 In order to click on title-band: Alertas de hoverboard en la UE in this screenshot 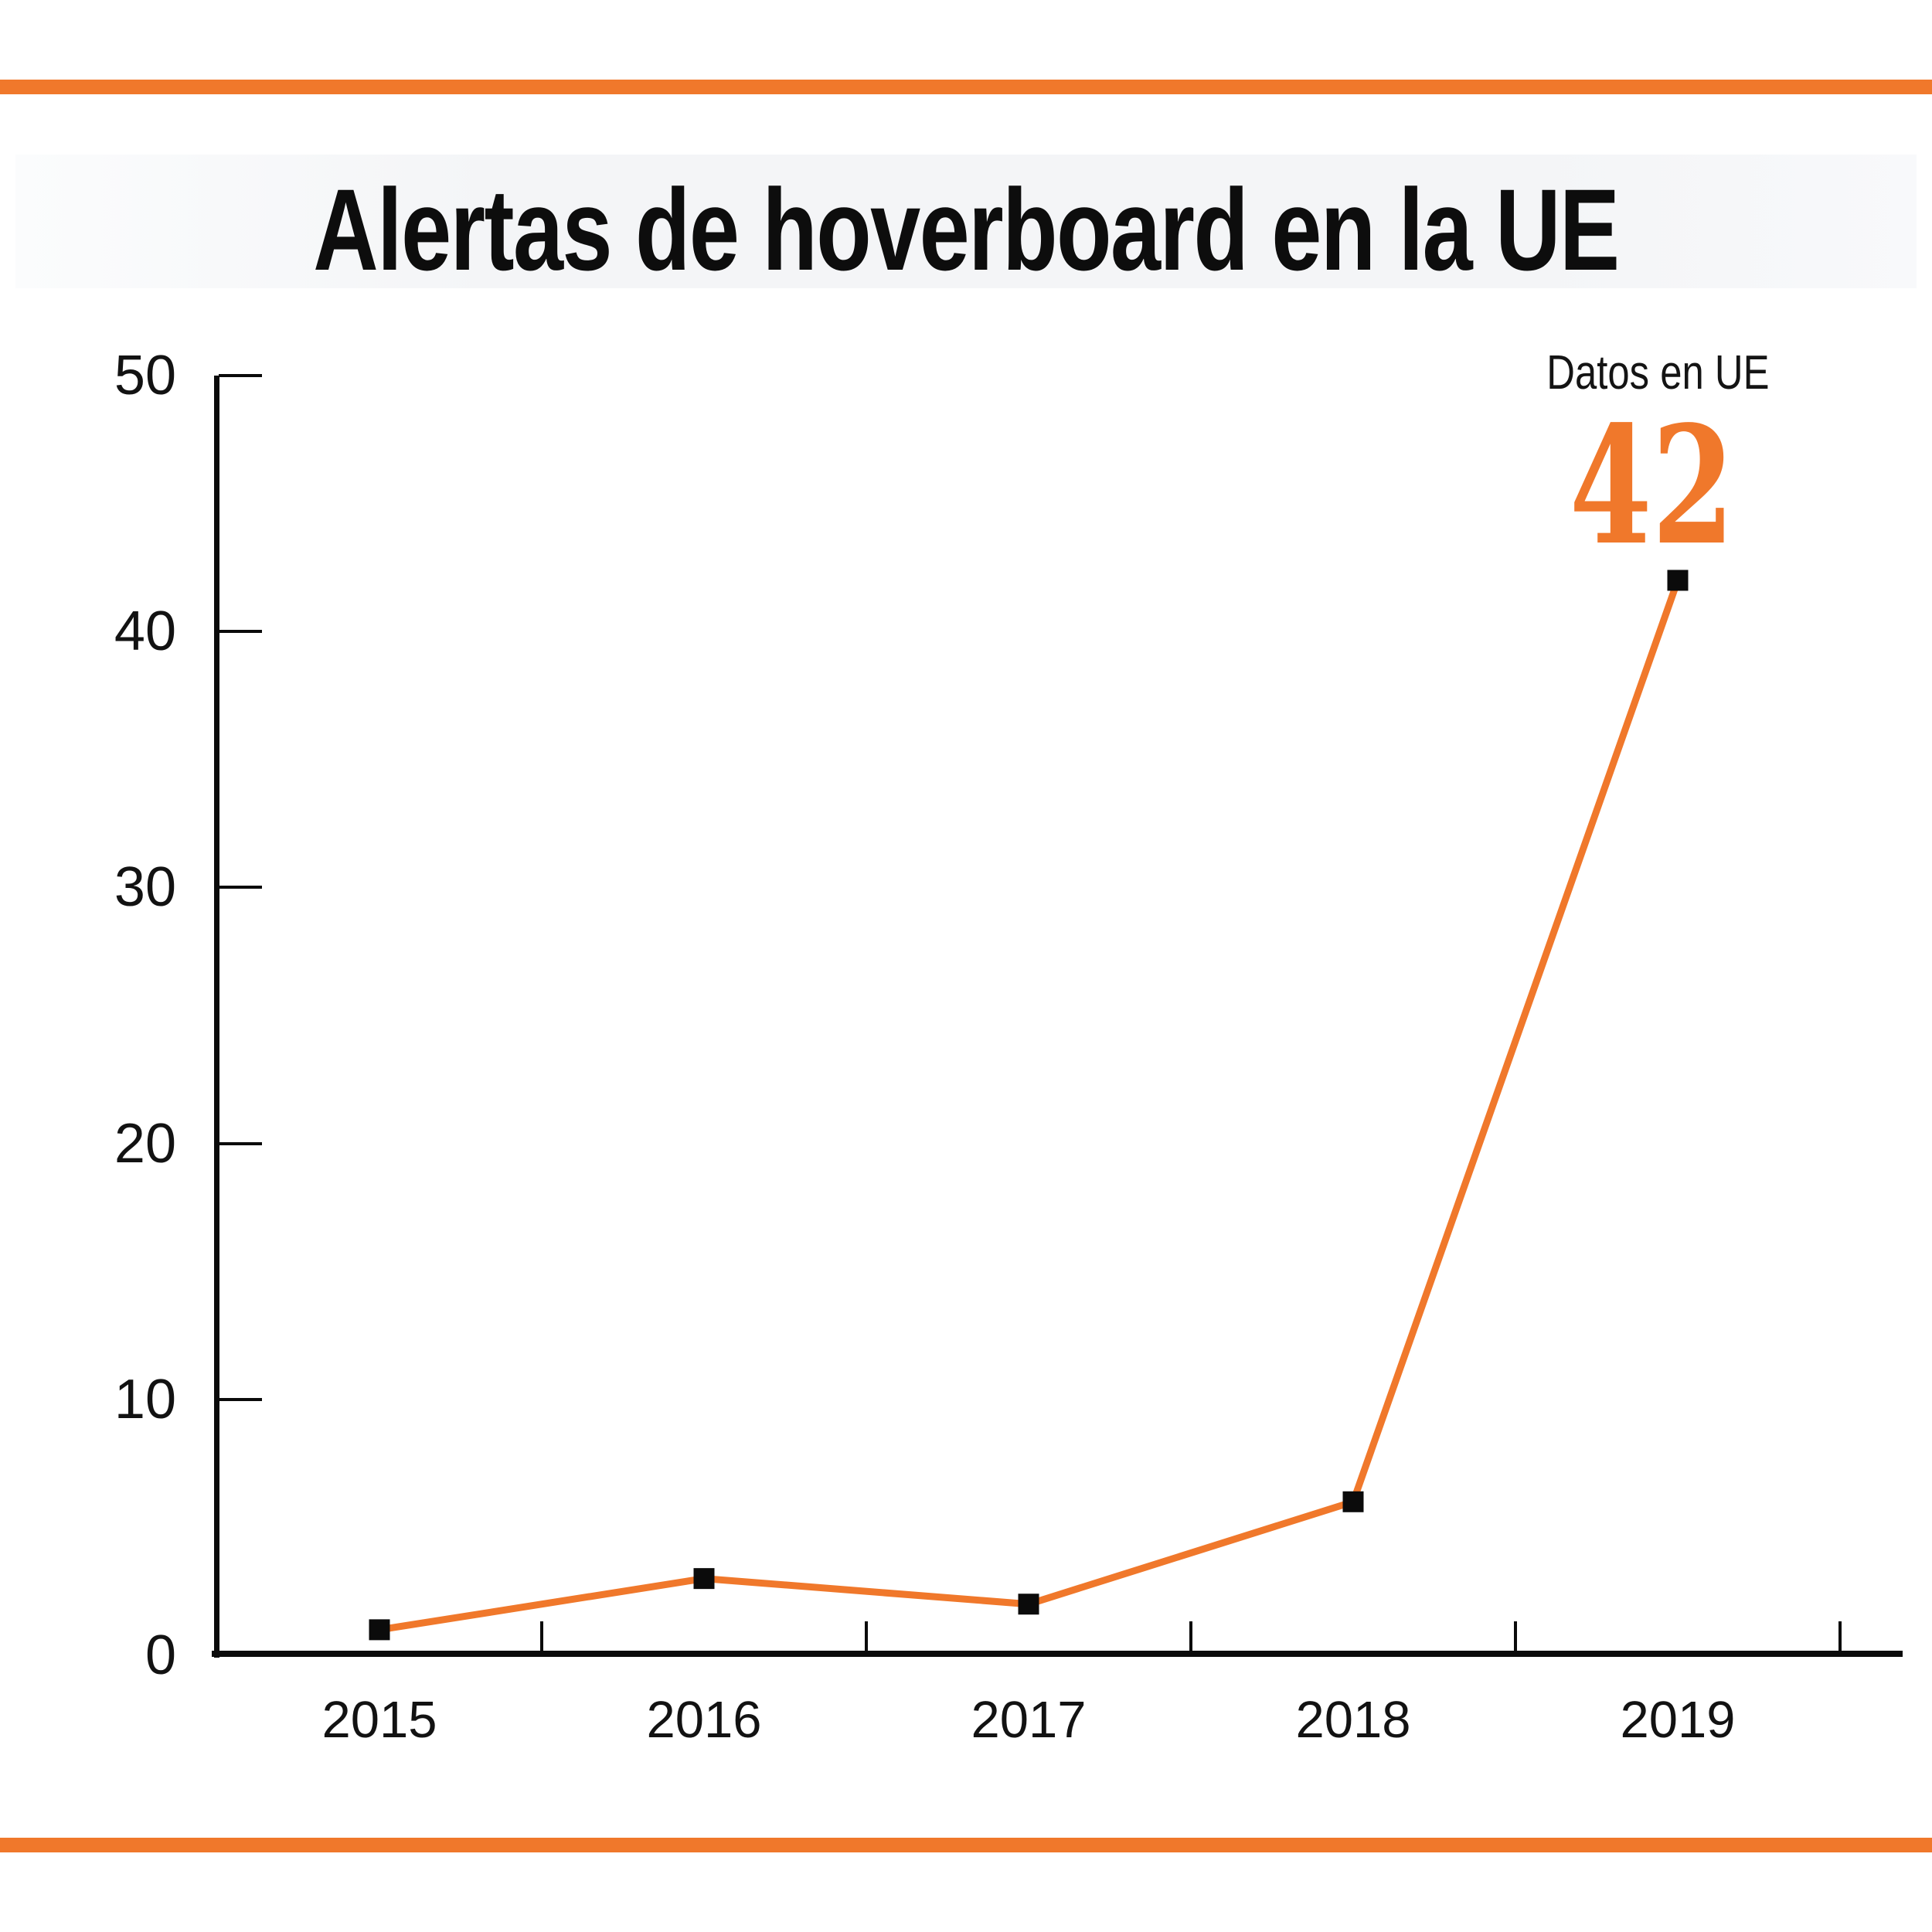, I will do `click(966, 221)`.